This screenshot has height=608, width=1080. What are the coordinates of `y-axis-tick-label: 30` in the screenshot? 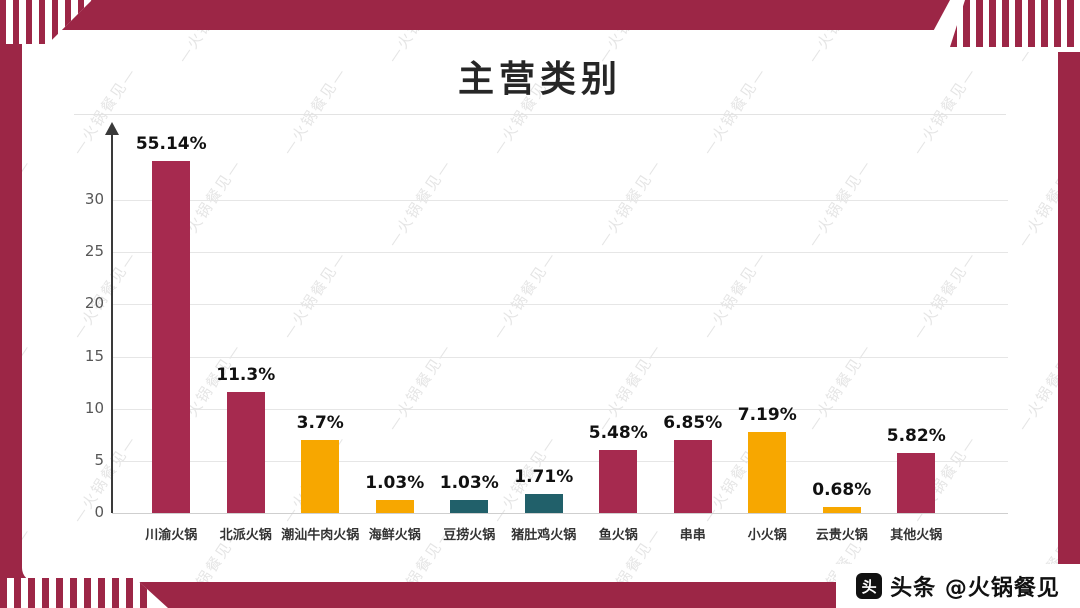 It's located at (94, 199).